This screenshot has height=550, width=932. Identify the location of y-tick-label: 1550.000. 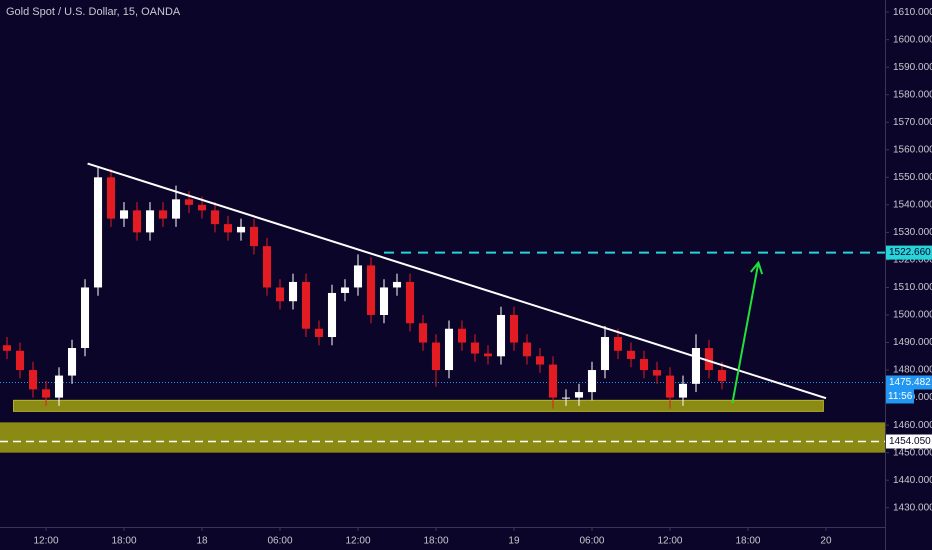
(912, 177).